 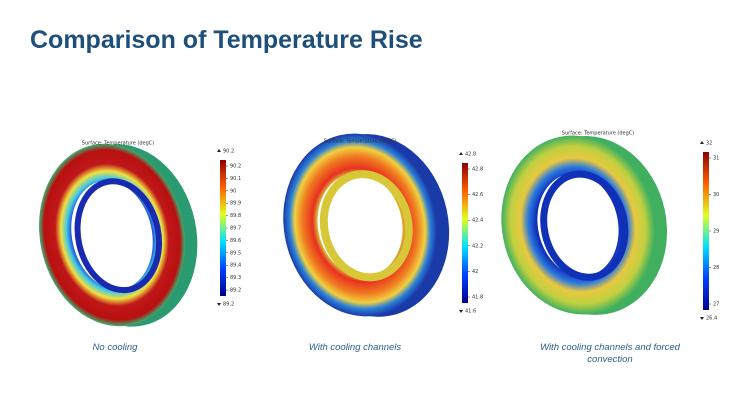 What do you see at coordinates (235, 216) in the screenshot?
I see `colorbar-tick-label: 89.8` at bounding box center [235, 216].